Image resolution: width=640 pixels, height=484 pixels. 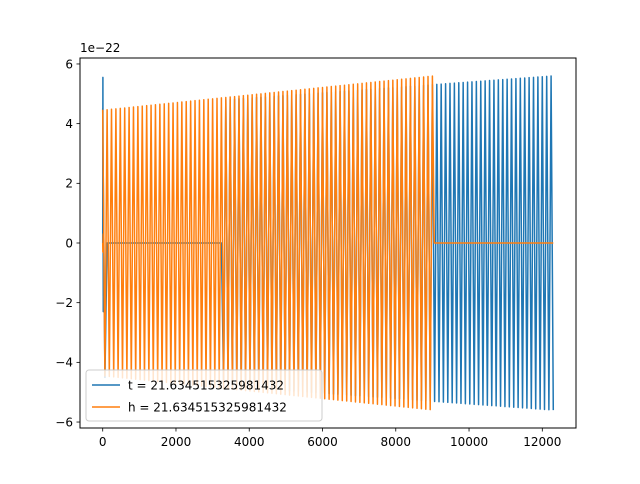 I want to click on x-tick-label: 12000, so click(x=542, y=442).